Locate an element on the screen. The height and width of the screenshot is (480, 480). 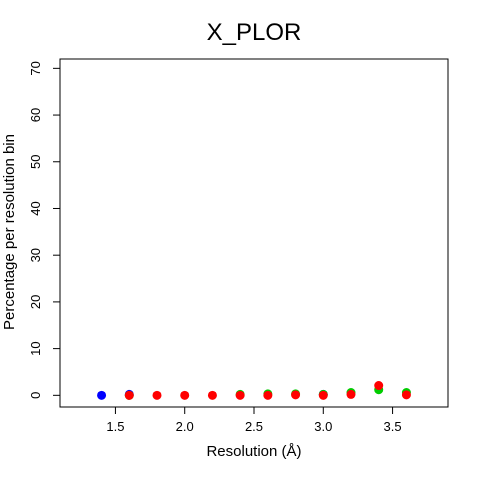
x-tick-label: 2.0 is located at coordinates (185, 426).